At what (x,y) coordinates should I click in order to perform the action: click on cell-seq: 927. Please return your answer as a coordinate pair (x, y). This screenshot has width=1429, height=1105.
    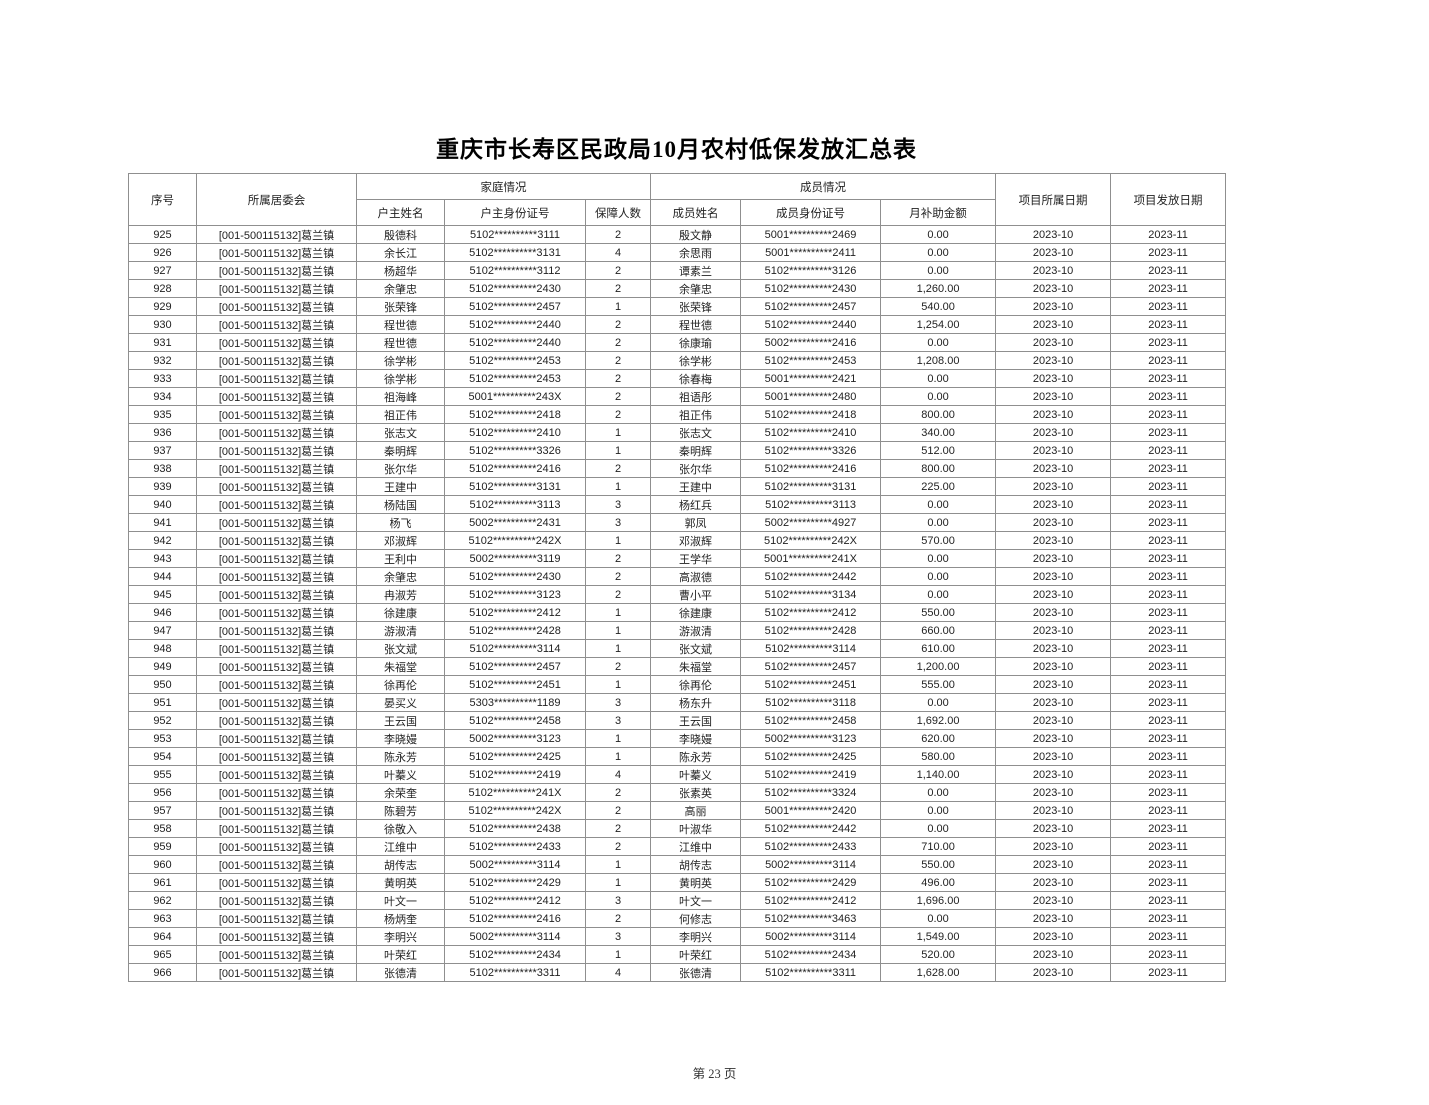
    Looking at the image, I should click on (162, 270).